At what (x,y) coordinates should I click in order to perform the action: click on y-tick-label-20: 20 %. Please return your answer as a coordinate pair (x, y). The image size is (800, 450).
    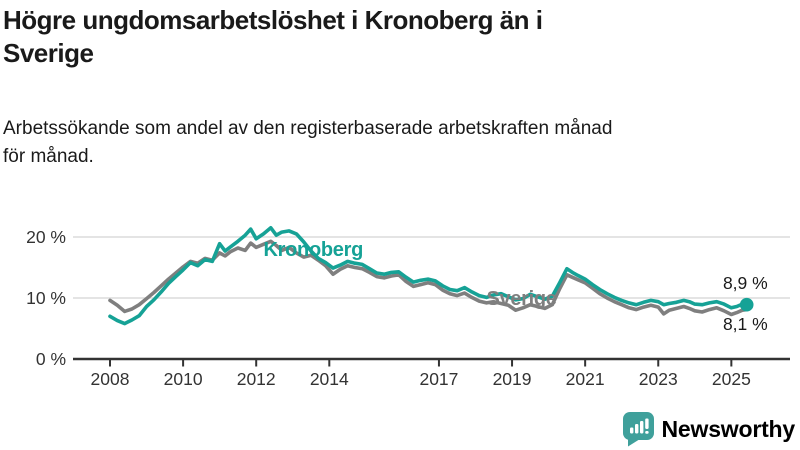
    Looking at the image, I should click on (46, 237).